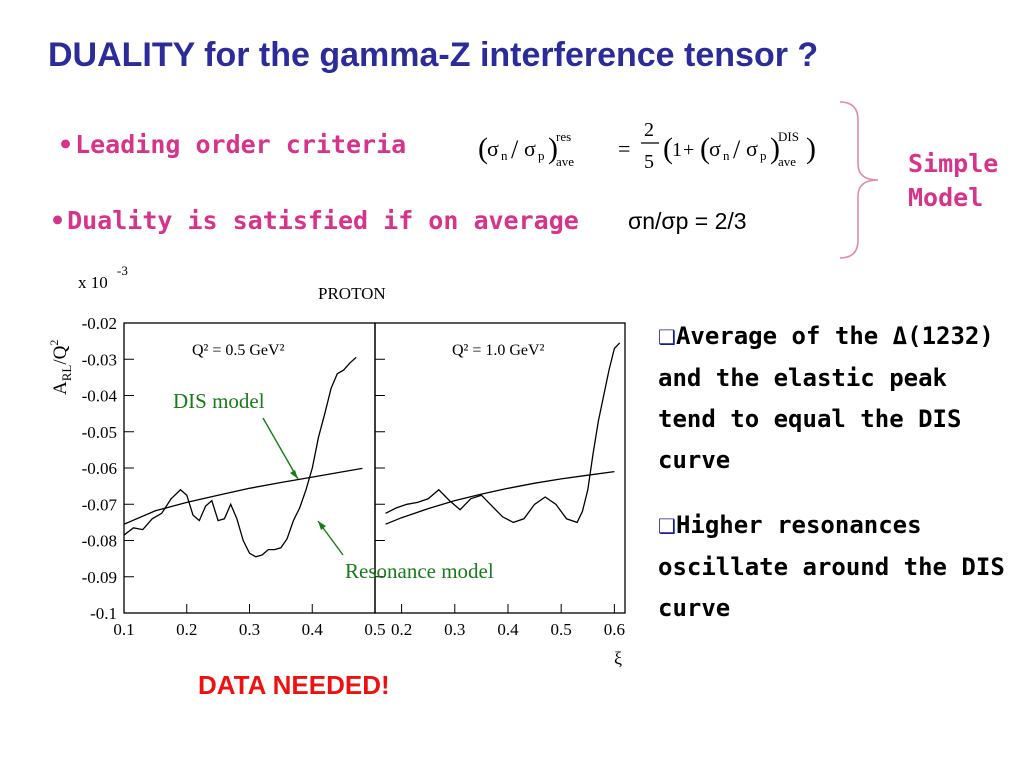  Describe the element at coordinates (219, 401) in the screenshot. I see `dis-model-label: DIS model` at that location.